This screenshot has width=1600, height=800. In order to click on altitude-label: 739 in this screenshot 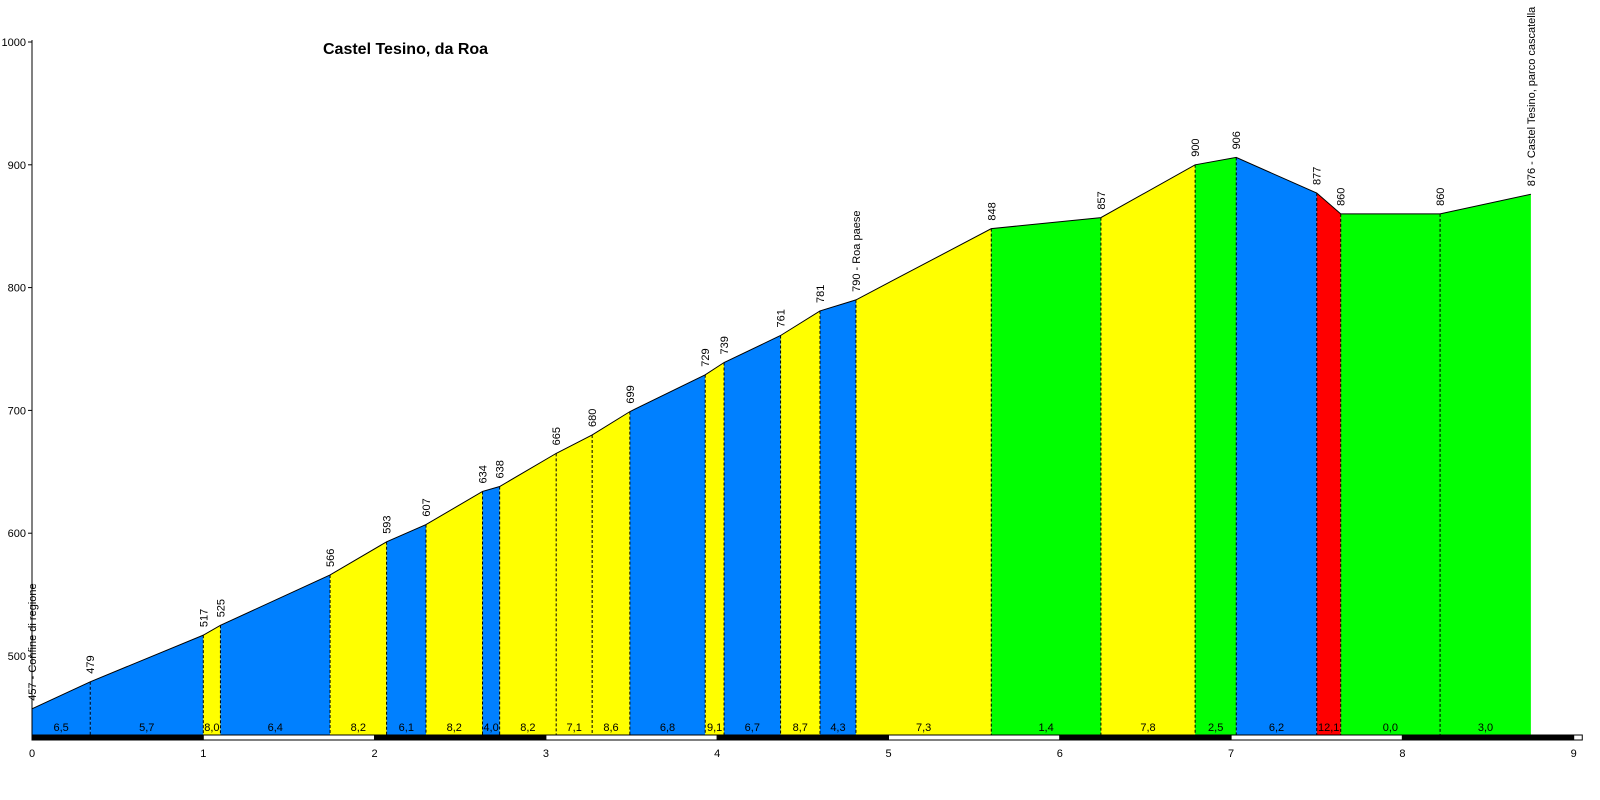, I will do `click(725, 345)`.